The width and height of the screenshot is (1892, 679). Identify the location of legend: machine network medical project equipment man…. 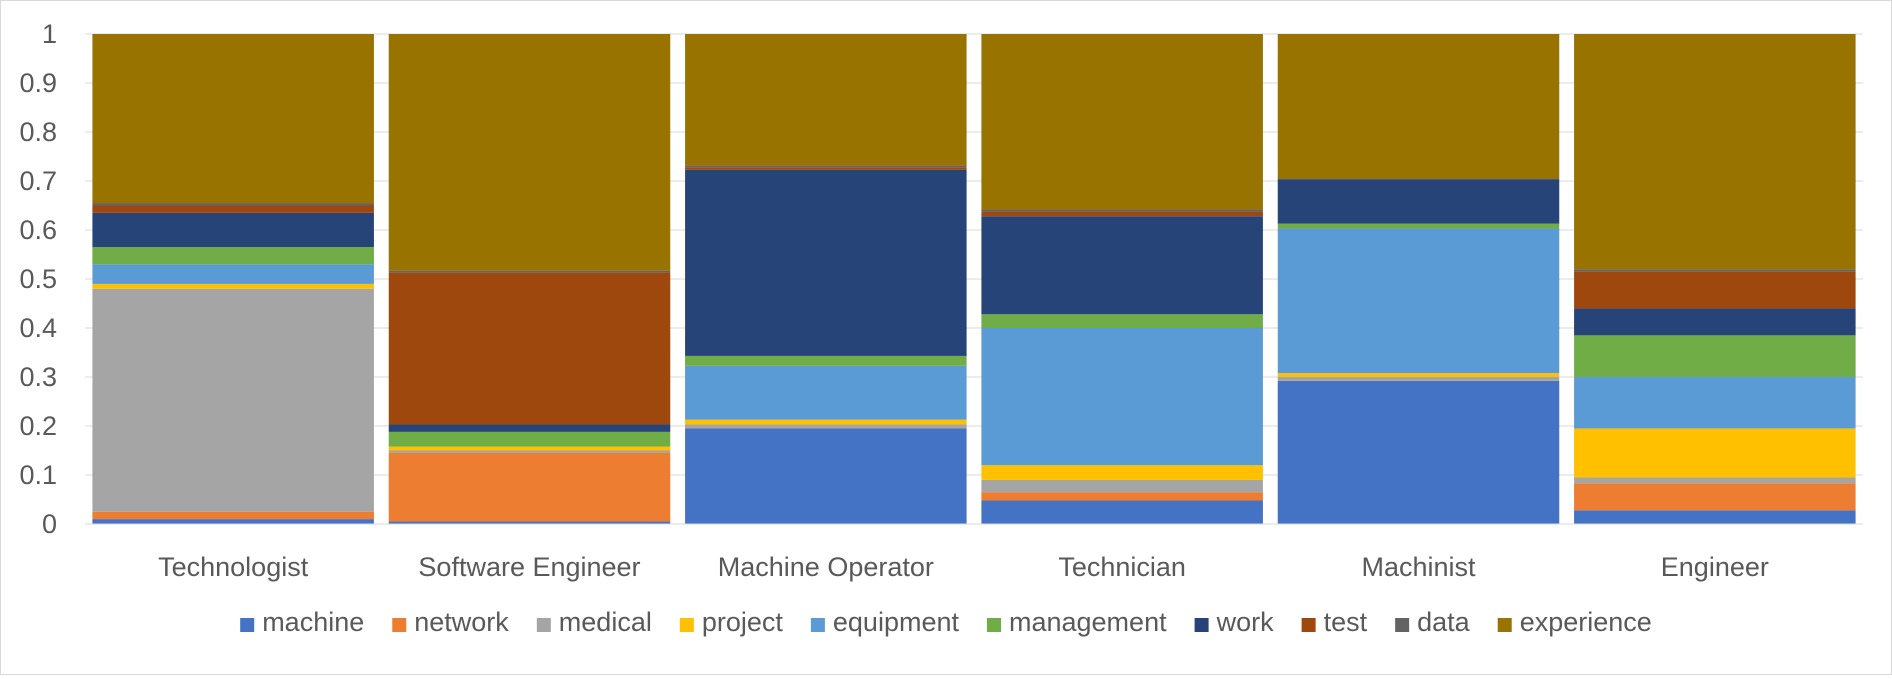
(946, 622).